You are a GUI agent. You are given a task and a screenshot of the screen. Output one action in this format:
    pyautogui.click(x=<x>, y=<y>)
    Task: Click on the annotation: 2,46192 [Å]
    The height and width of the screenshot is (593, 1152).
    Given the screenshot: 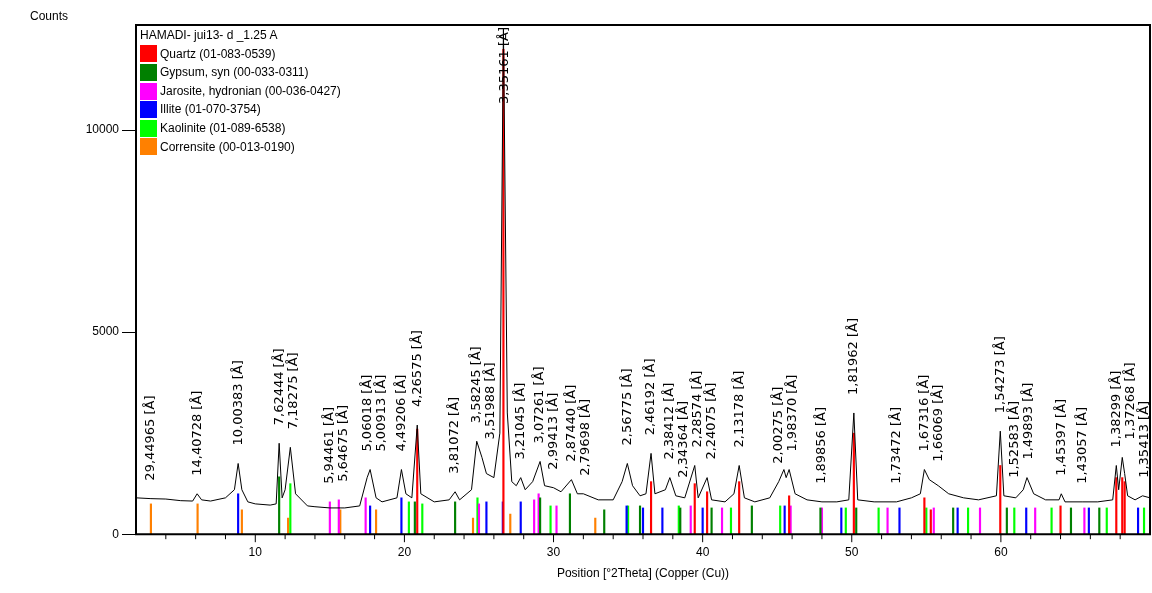 What is the action you would take?
    pyautogui.click(x=650, y=397)
    